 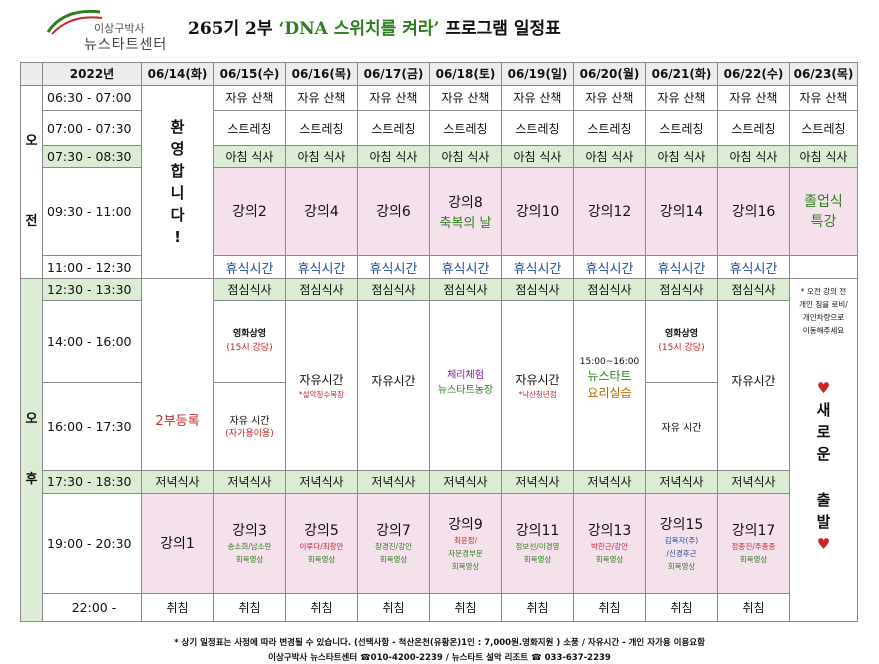 What do you see at coordinates (823, 432) in the screenshot?
I see `word-char: 로` at bounding box center [823, 432].